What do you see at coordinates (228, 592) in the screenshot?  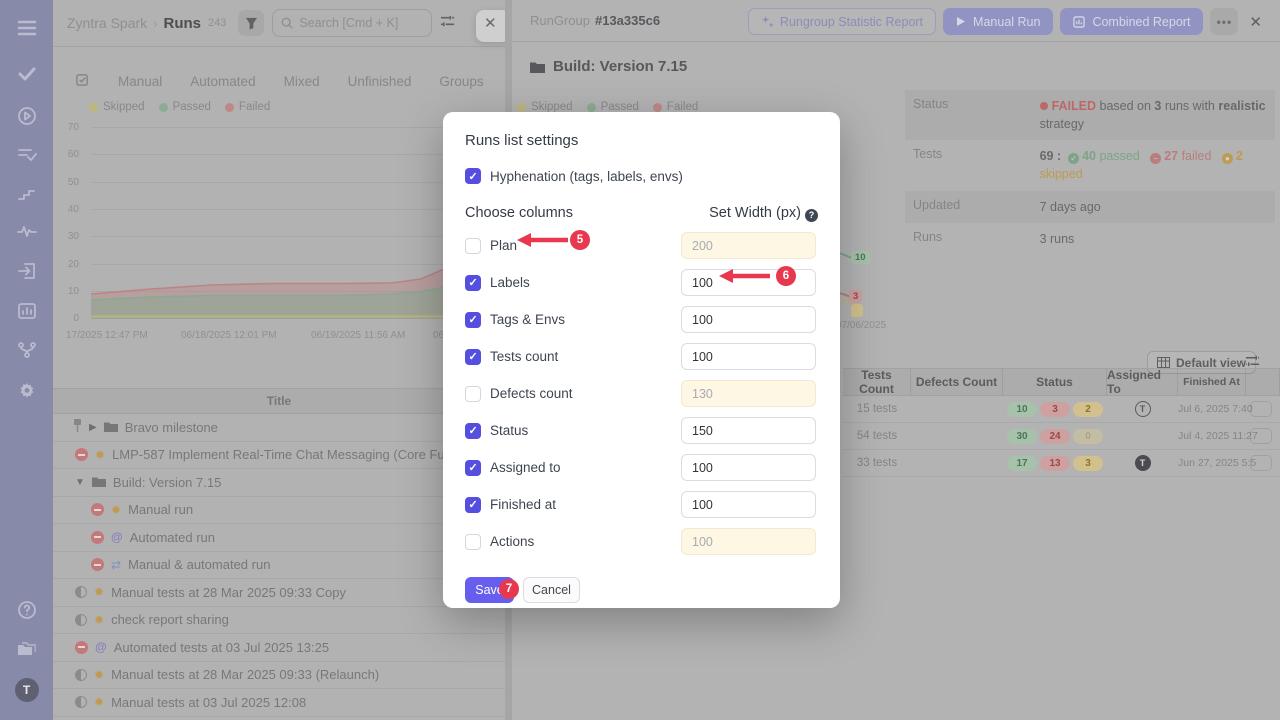 I see `run-title: Manual tests at 28 Mar 2025 09:33 Copy` at bounding box center [228, 592].